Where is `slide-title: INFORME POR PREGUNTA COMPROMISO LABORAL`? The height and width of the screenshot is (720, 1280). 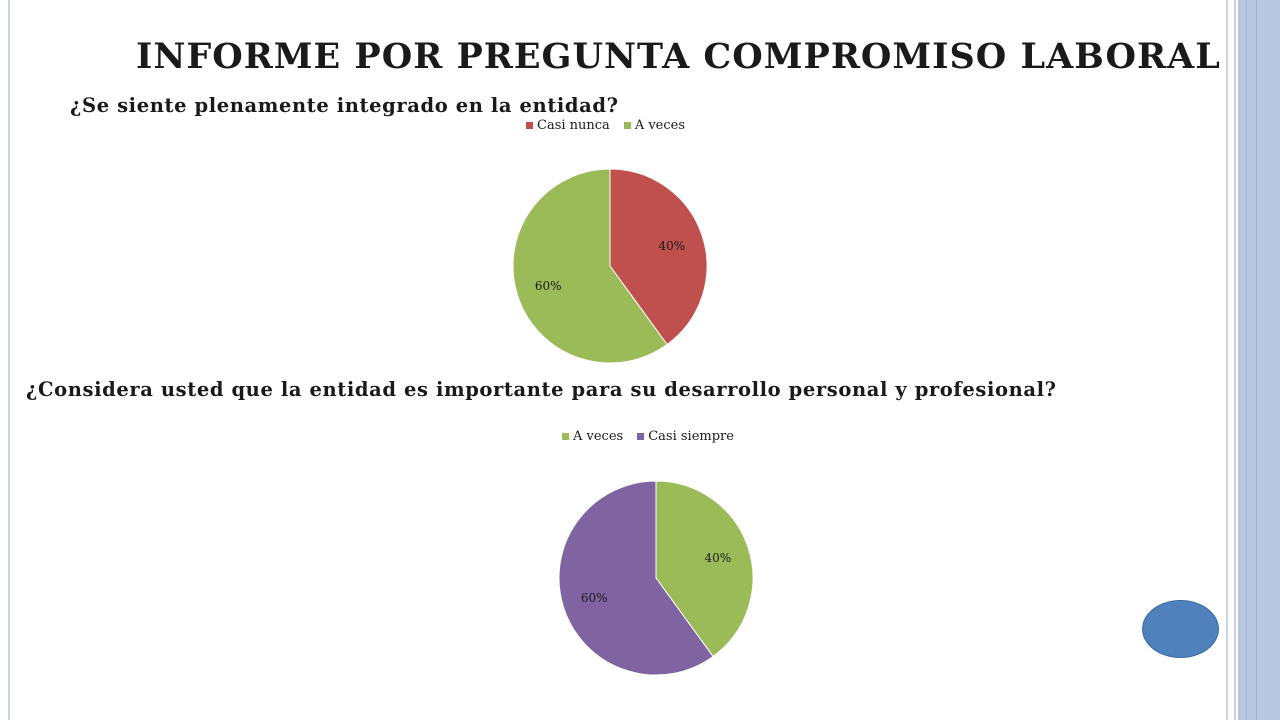
slide-title: INFORME POR PREGUNTA COMPROMISO LABORAL is located at coordinates (678, 56).